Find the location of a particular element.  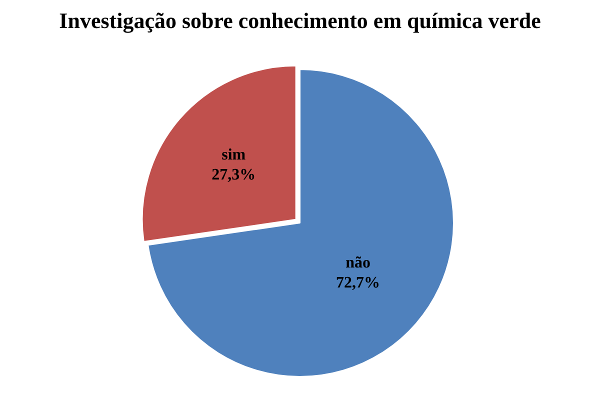

data-label: 27,3% is located at coordinates (234, 175).